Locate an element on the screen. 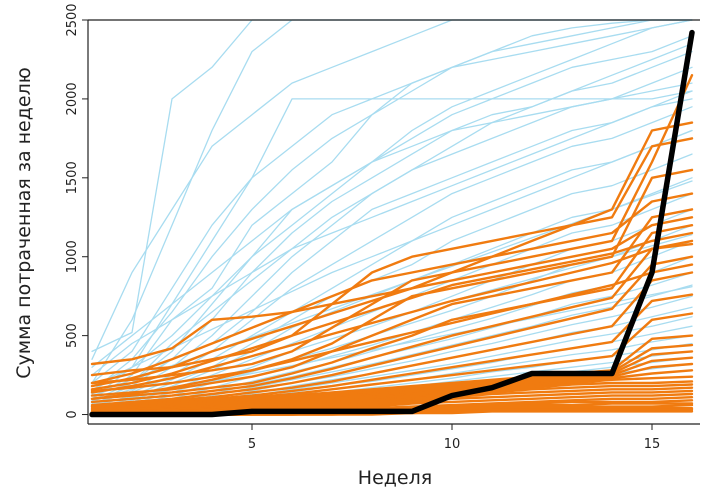  y-axis-title: Сумма потраченная за неделю is located at coordinates (24, 222).